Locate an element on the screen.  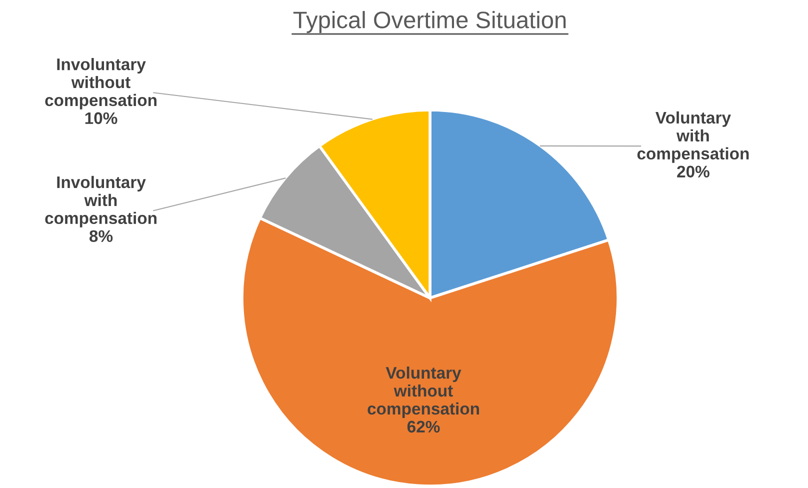
data-label: 10% is located at coordinates (101, 118).